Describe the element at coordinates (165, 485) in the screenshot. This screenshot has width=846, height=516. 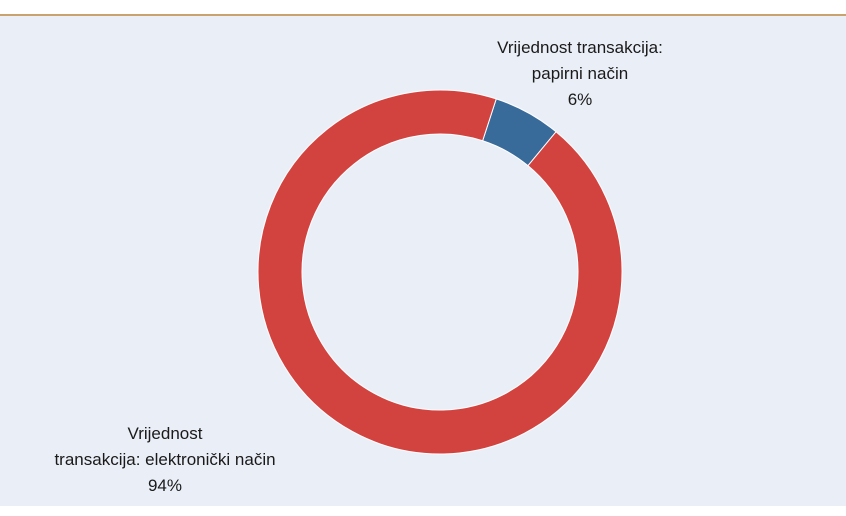
I see `segment-value: 94%` at that location.